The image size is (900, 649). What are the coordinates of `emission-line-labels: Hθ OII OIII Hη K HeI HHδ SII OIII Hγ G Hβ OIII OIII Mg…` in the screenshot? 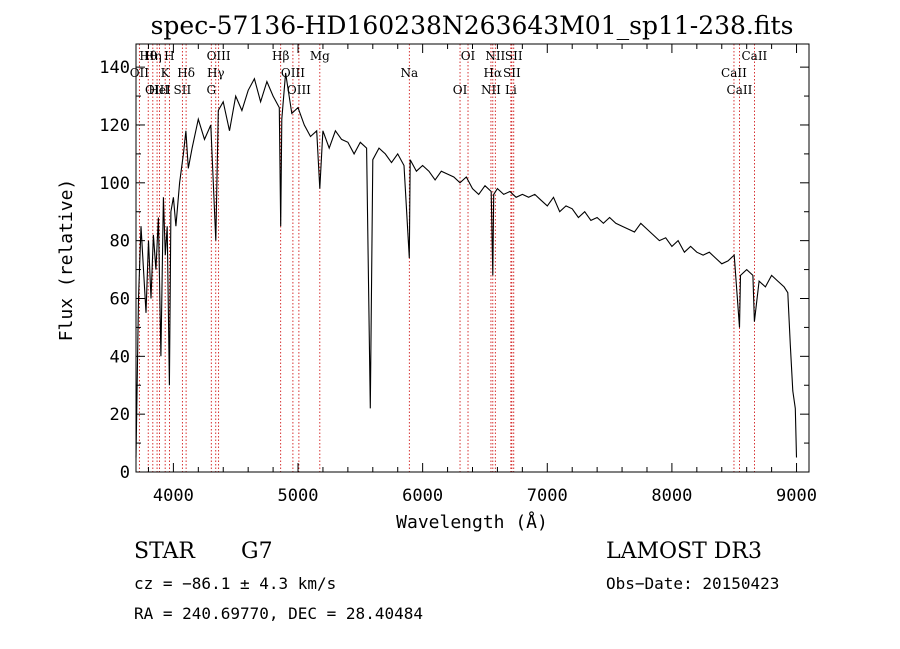 It's located at (449, 73).